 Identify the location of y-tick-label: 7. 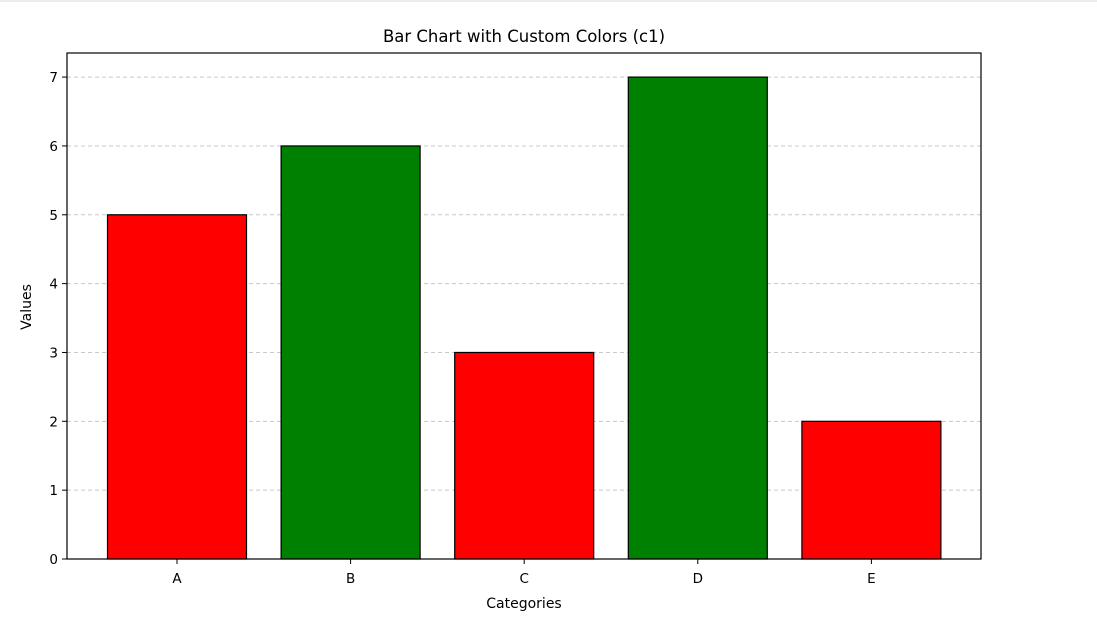
(53, 78).